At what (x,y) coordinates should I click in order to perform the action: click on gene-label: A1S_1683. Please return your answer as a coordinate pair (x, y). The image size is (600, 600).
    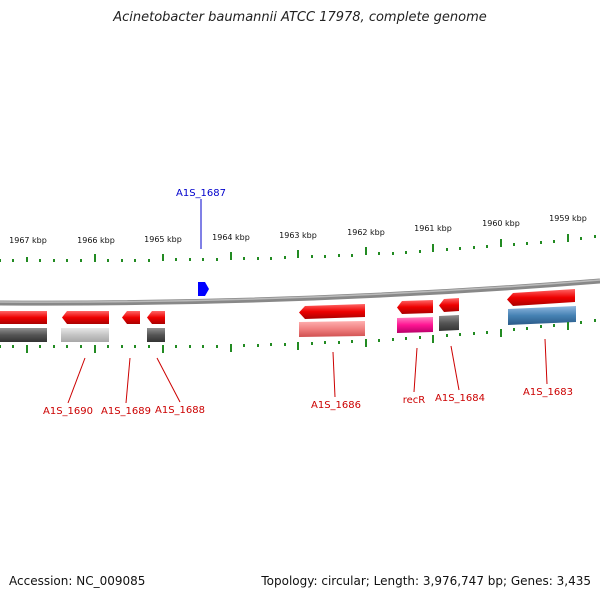
    Looking at the image, I should click on (548, 392).